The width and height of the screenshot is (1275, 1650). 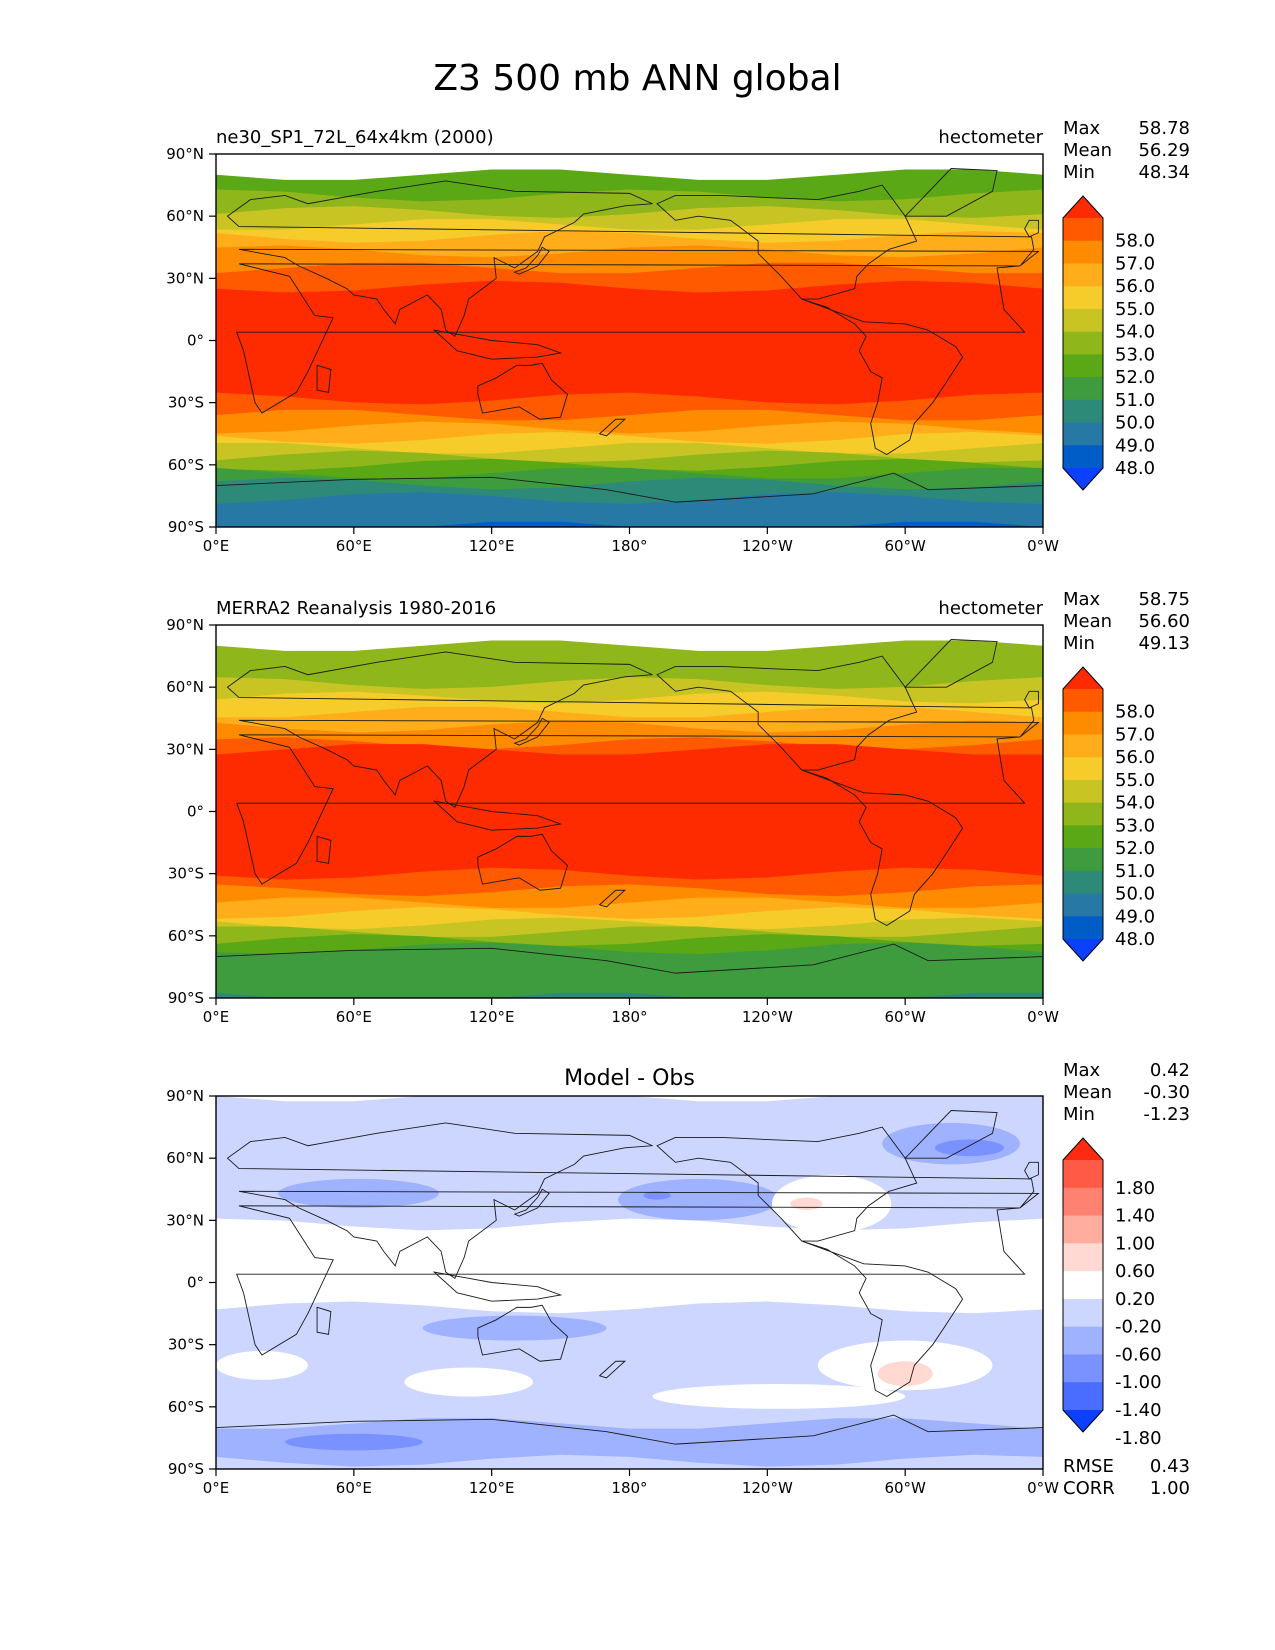 I want to click on stat-label: CORR, so click(x=1089, y=1488).